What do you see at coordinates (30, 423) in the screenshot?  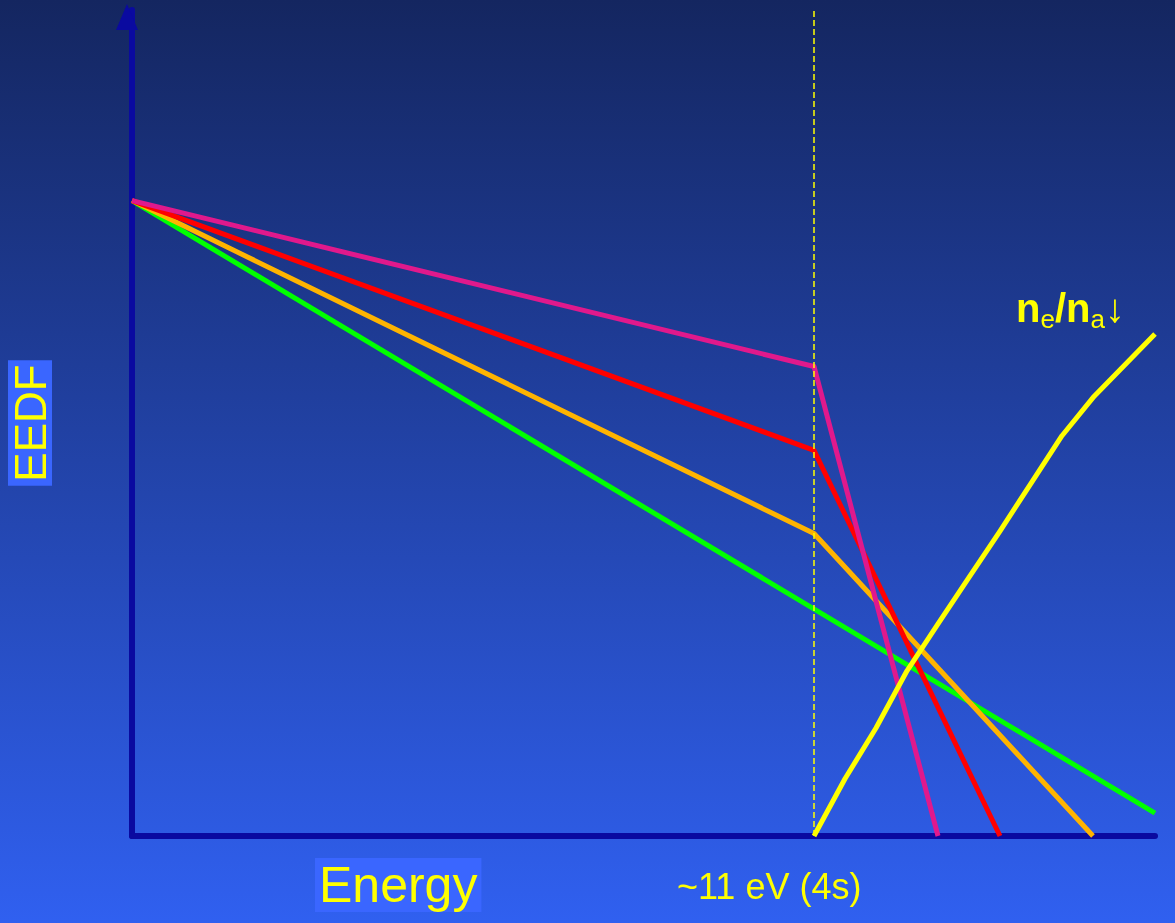 I see `y-axis-title: EEDF` at bounding box center [30, 423].